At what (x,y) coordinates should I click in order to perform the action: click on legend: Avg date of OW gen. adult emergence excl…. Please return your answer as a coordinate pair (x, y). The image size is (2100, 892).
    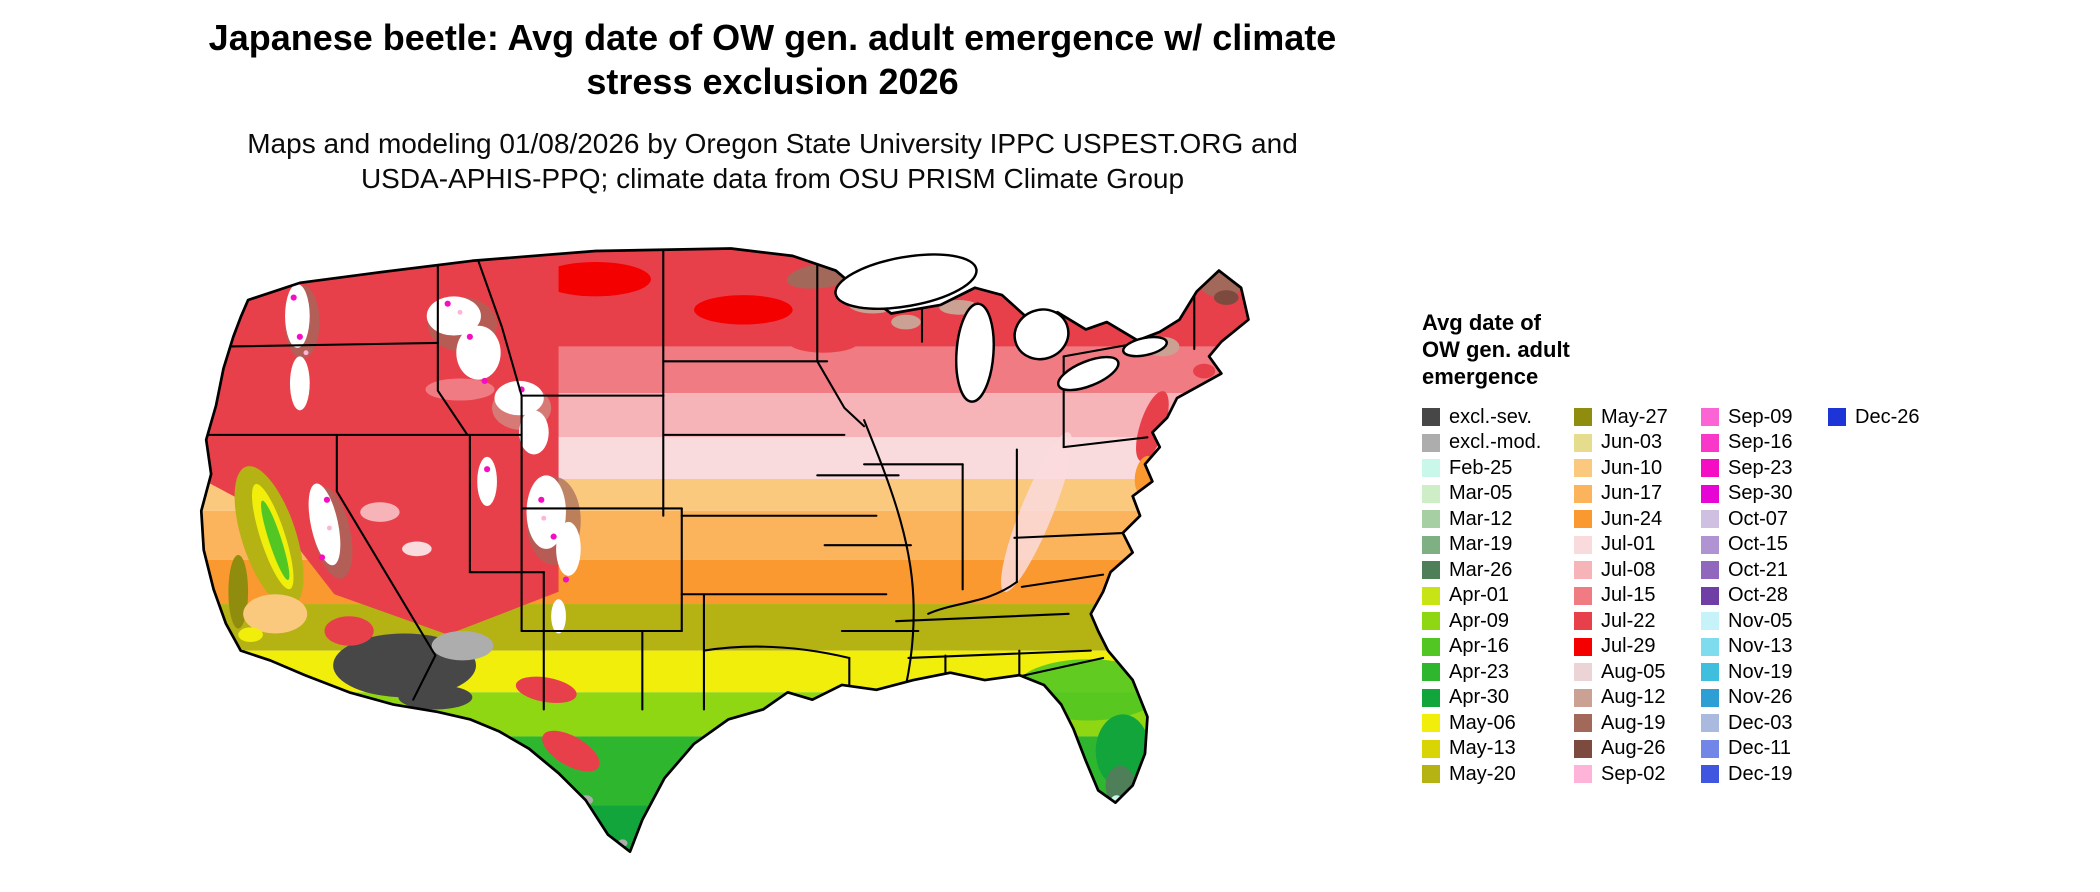
    Looking at the image, I should click on (1670, 548).